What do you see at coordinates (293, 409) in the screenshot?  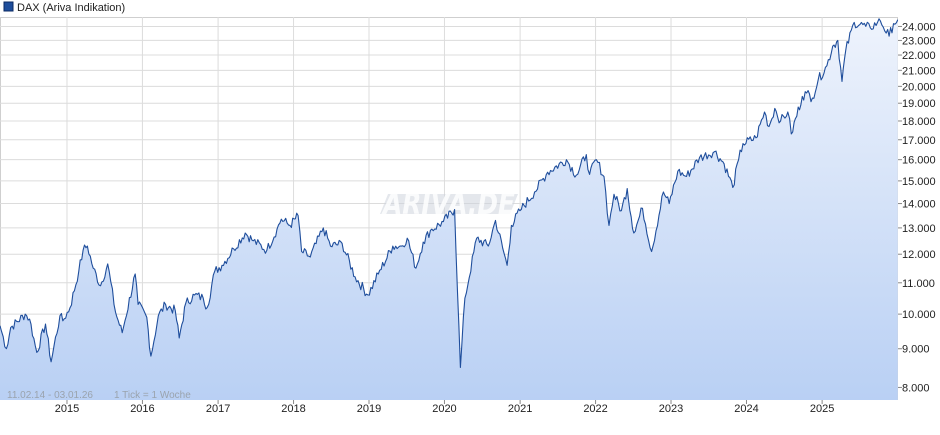 I see `x-tick-label: 2018` at bounding box center [293, 409].